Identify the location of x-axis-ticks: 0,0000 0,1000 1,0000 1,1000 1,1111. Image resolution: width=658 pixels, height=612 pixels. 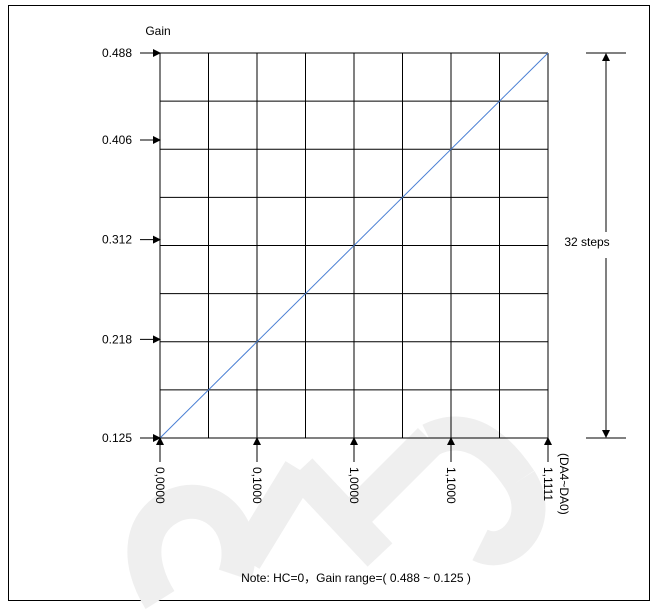
(354, 470).